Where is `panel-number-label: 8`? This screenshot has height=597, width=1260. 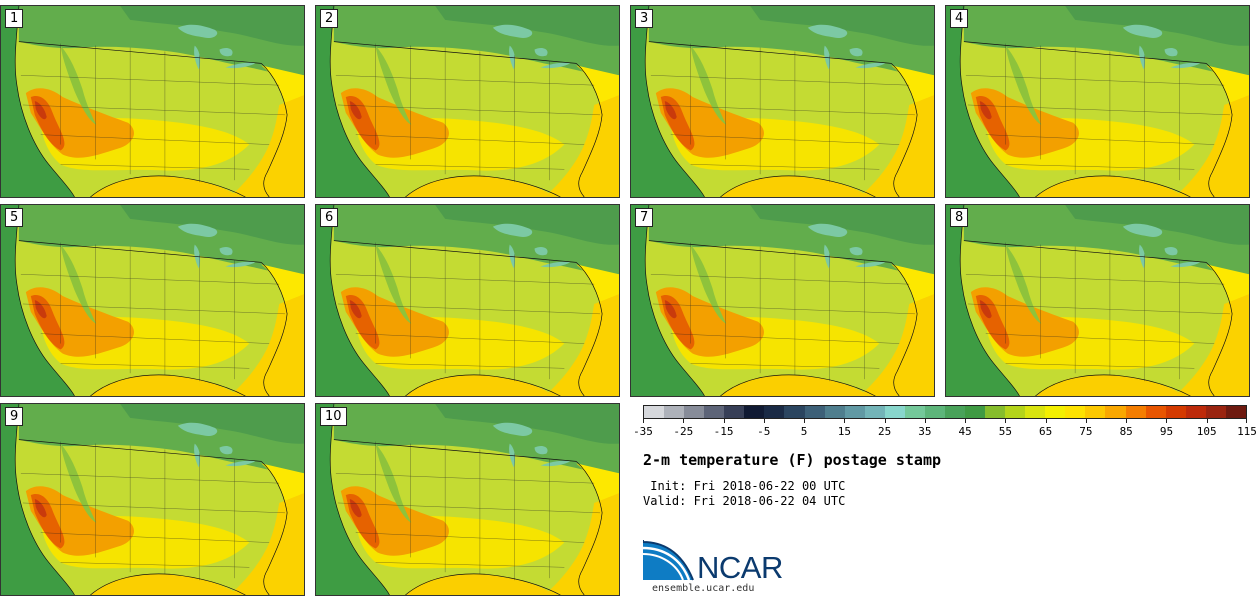
panel-number-label: 8 is located at coordinates (959, 217).